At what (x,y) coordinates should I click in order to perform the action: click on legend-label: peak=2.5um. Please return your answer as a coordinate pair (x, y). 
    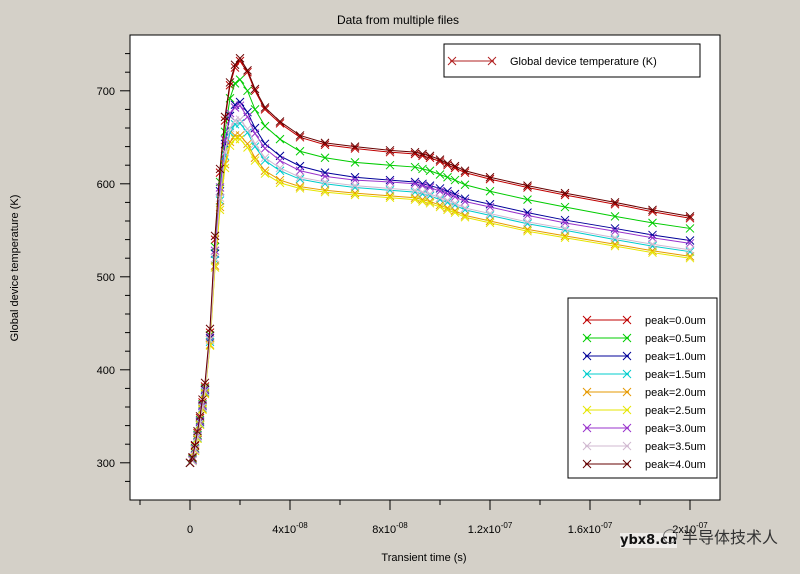
    Looking at the image, I should click on (675, 411).